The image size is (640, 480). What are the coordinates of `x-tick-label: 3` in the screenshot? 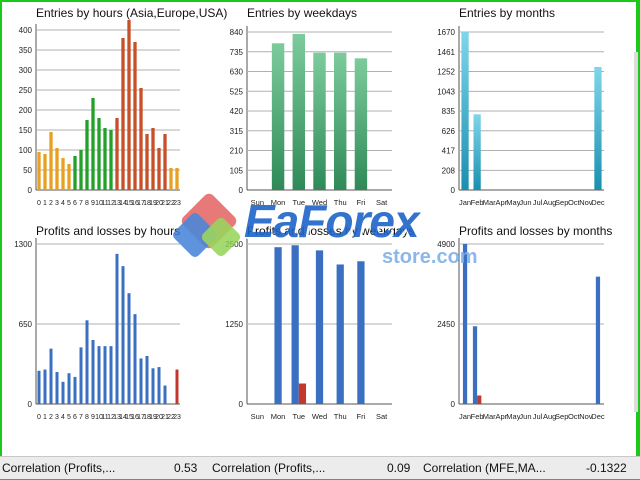 It's located at (57, 417).